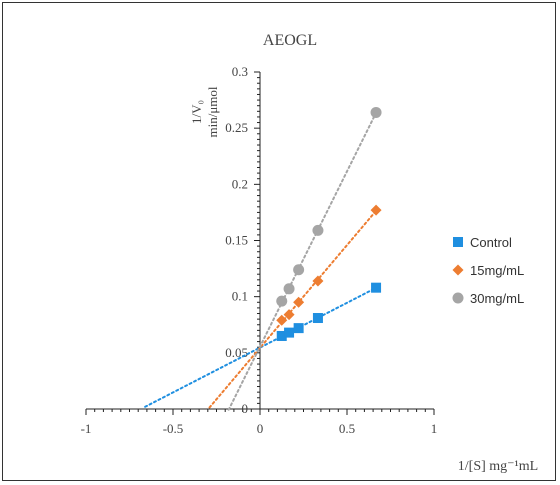 The height and width of the screenshot is (485, 560). Describe the element at coordinates (196, 112) in the screenshot. I see `y-axis-label-main: 1/V₀` at that location.